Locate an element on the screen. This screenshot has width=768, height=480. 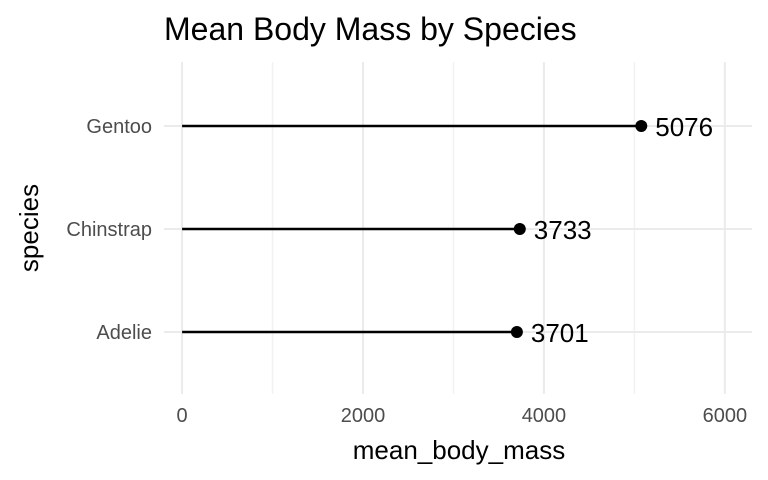
x-axis-title: mean_body_mass is located at coordinates (459, 450).